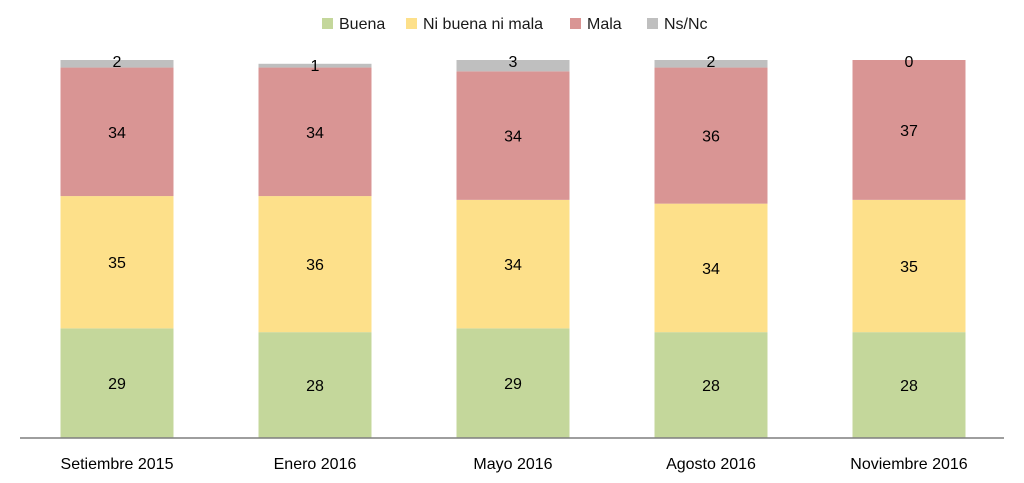 This screenshot has height=483, width=1024. What do you see at coordinates (575, 23) in the screenshot?
I see `legend-swatch-mala` at bounding box center [575, 23].